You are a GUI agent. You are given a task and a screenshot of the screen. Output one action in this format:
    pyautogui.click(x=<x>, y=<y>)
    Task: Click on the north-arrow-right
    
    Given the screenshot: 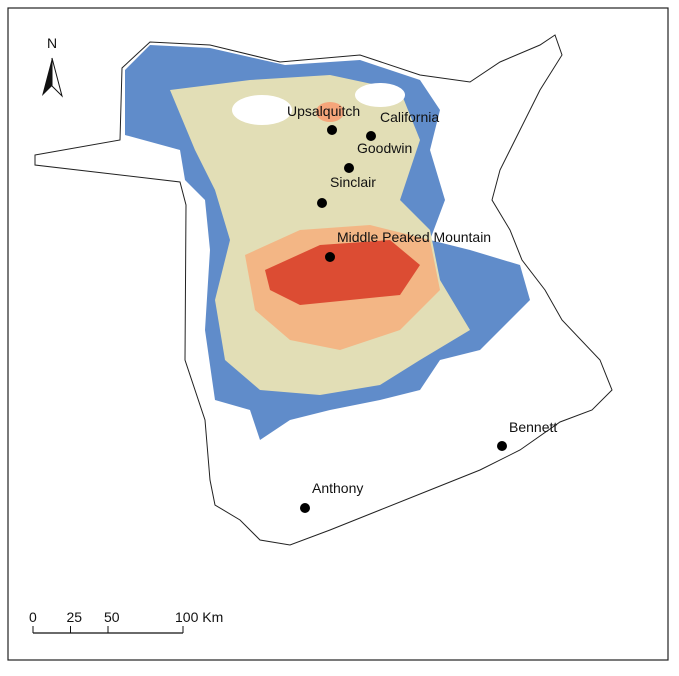 What is the action you would take?
    pyautogui.click(x=57, y=77)
    